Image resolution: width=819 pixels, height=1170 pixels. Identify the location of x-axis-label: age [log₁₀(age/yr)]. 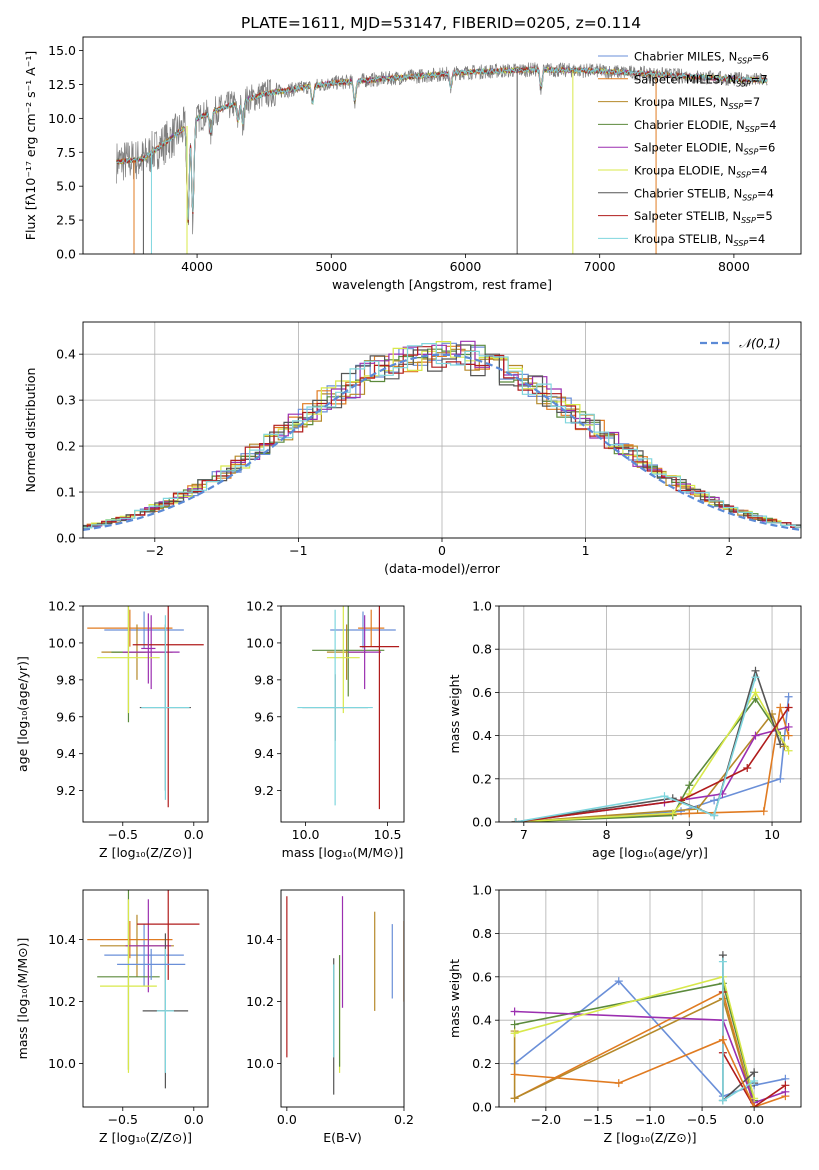
(650, 852).